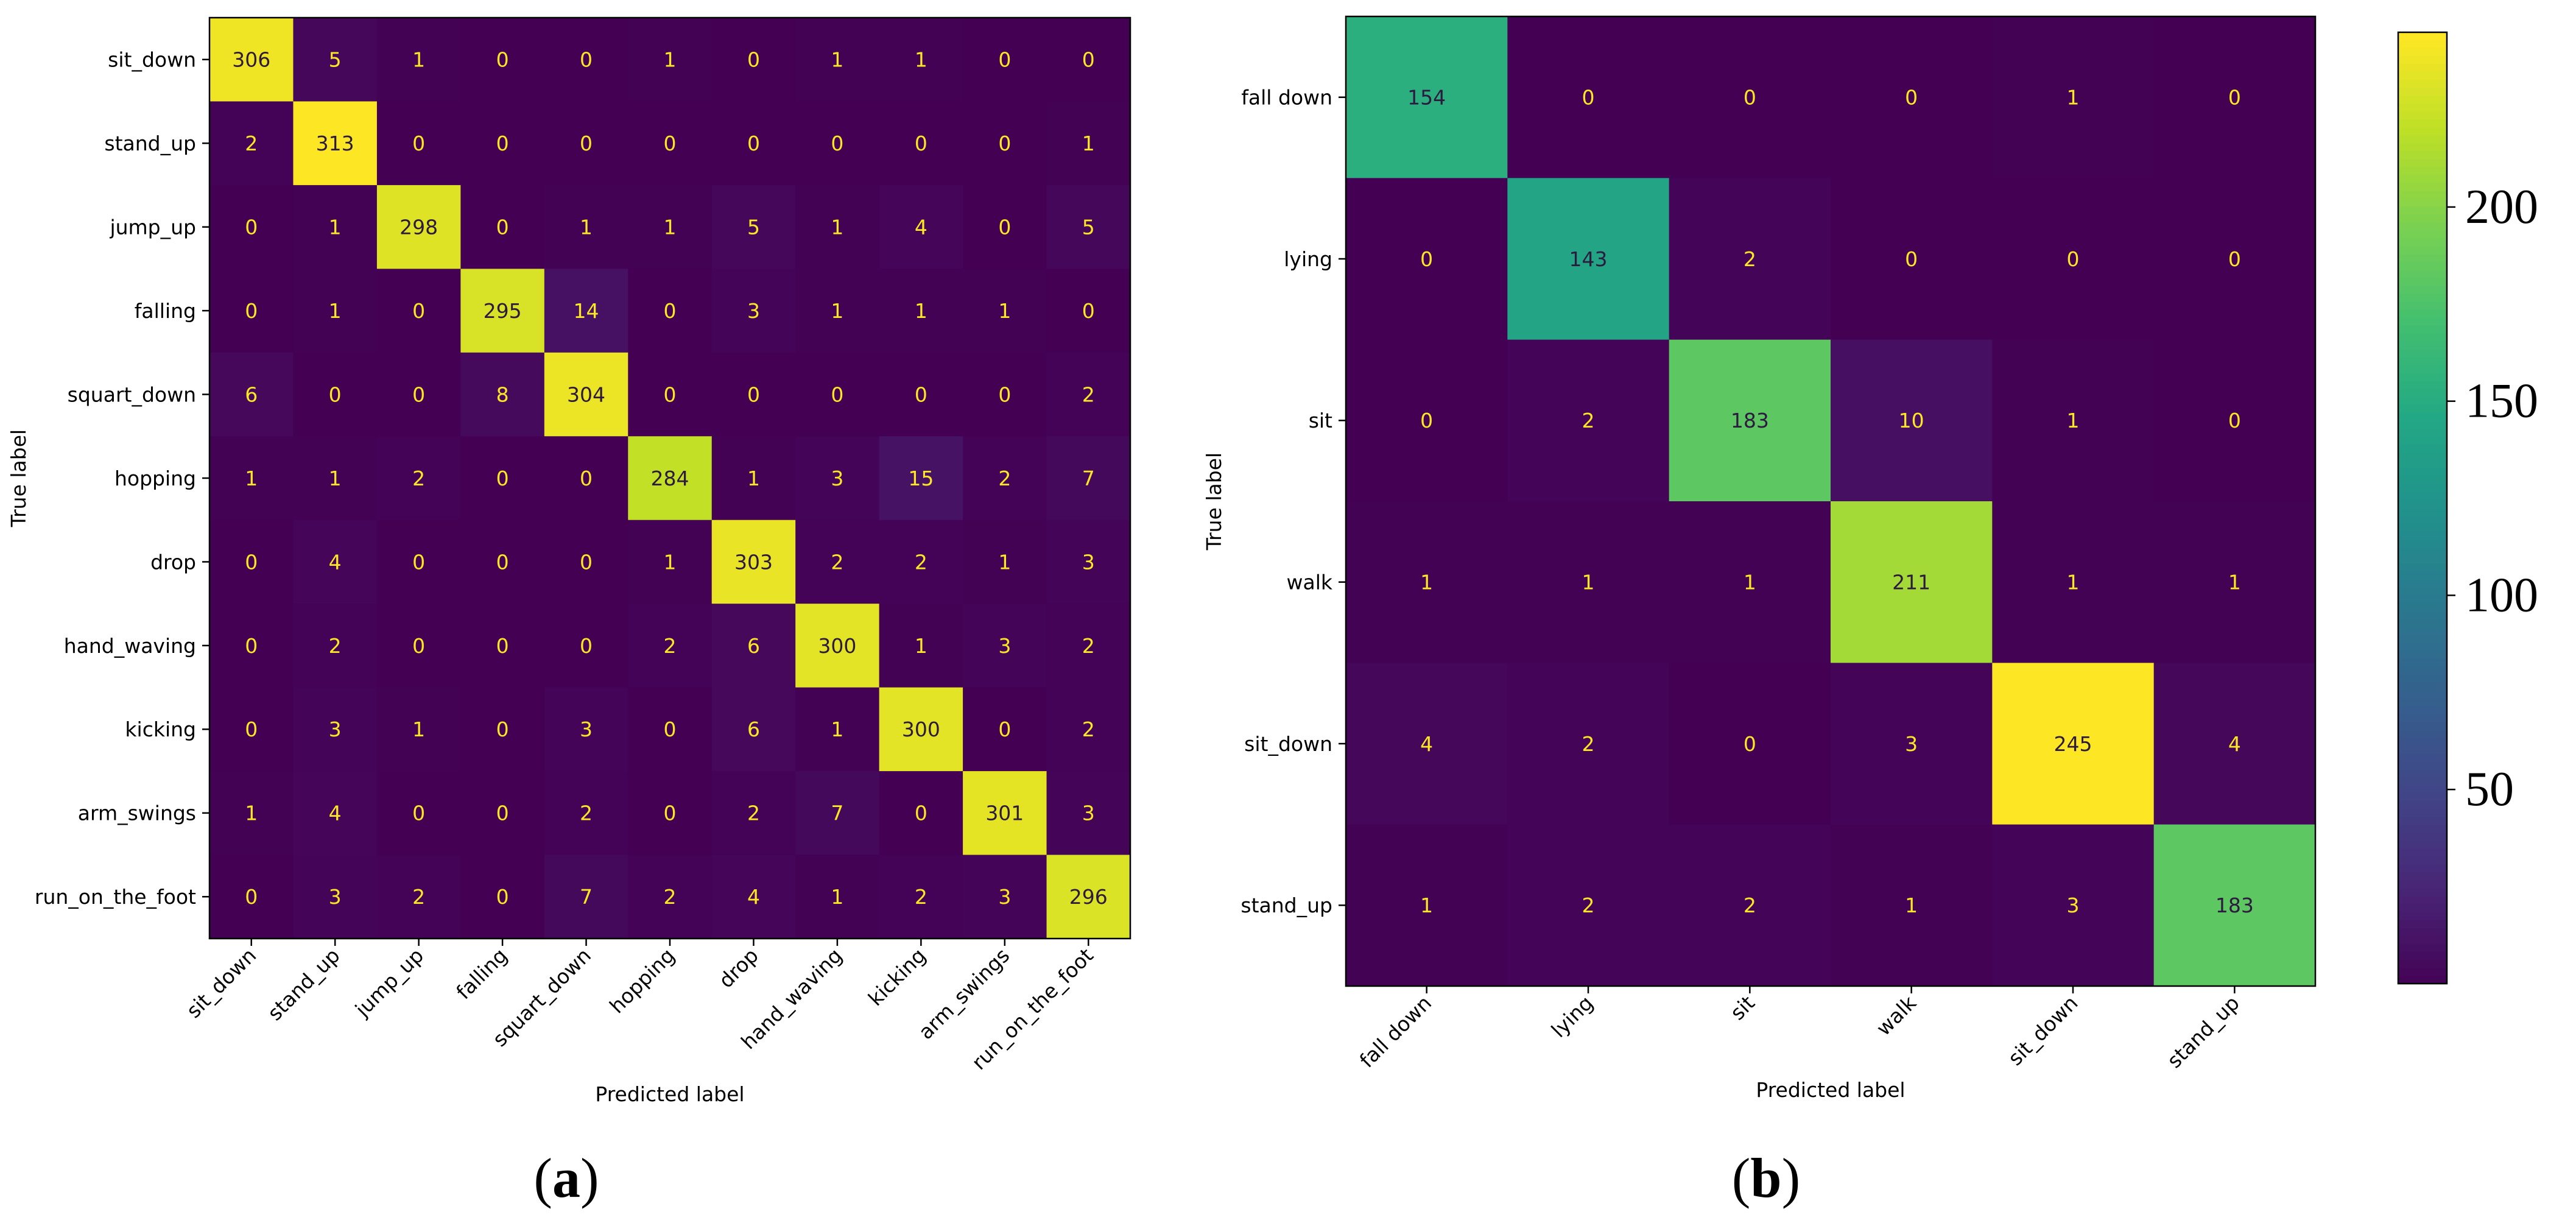 This screenshot has width=2576, height=1223. I want to click on cell-value: 3, so click(753, 311).